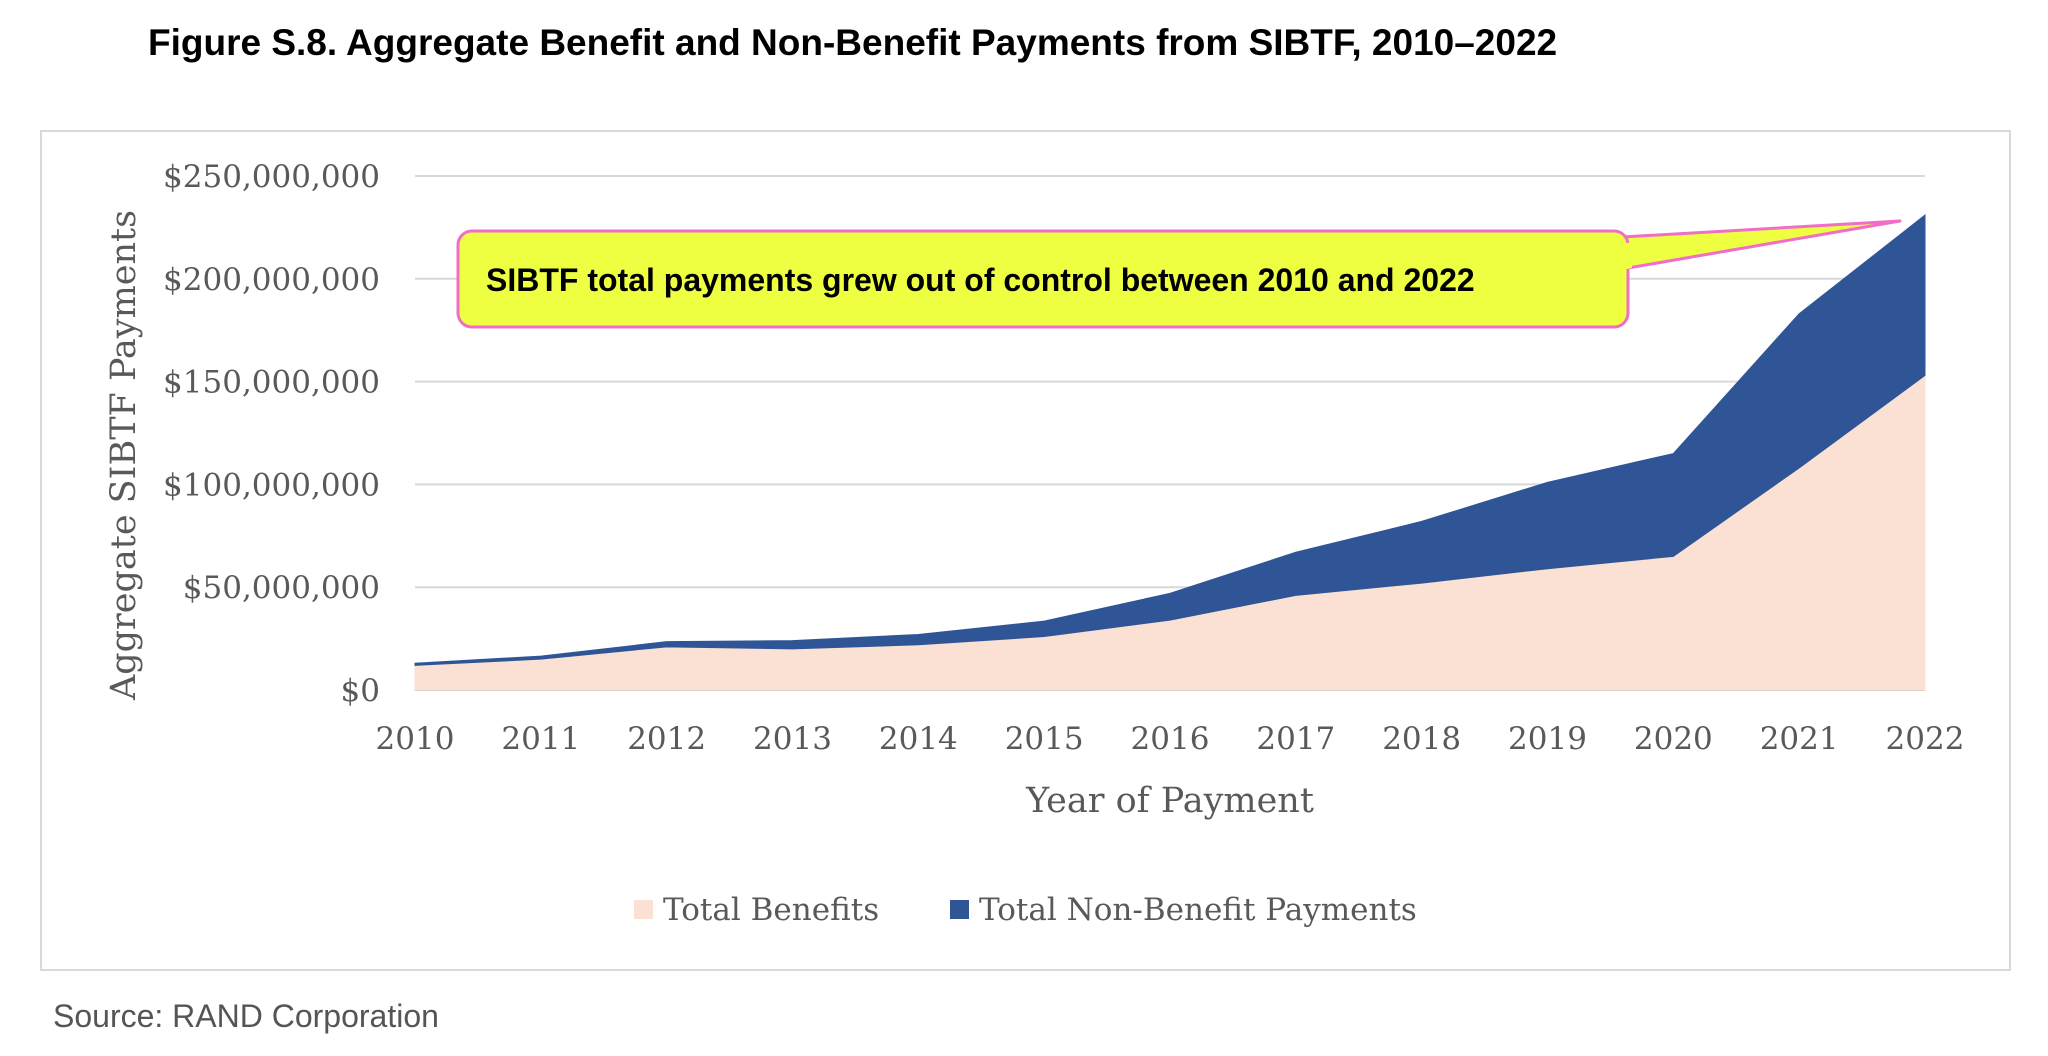  I want to click on x-axis-label: Year of Payment, so click(1169, 801).